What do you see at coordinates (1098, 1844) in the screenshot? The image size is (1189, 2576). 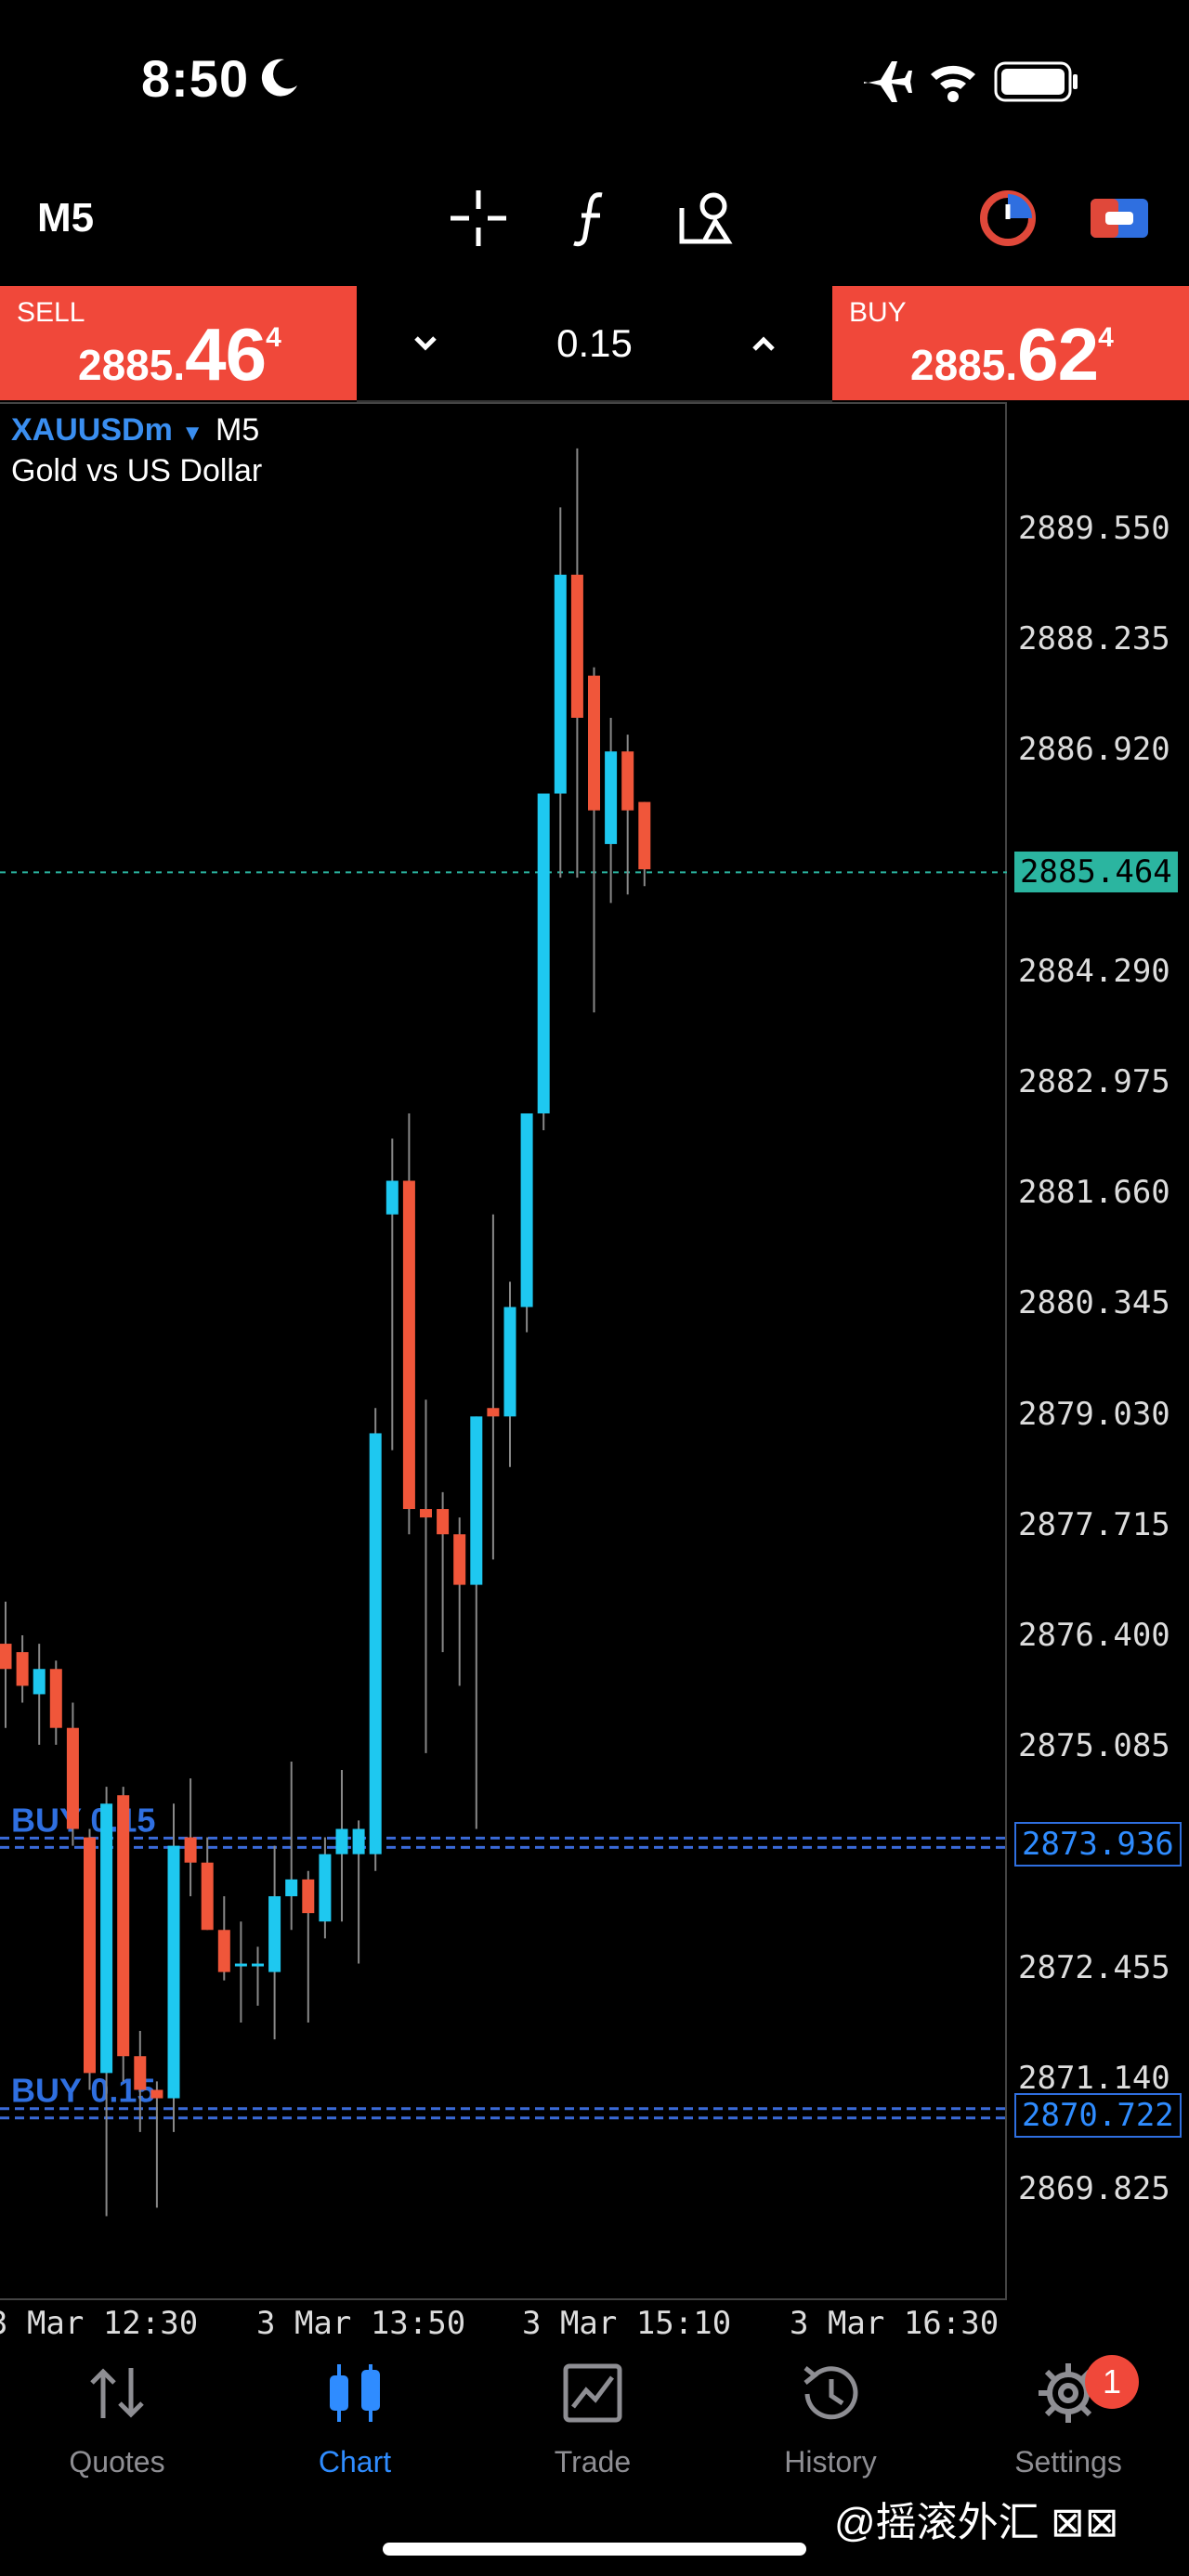 I see `order-price-tag: 2873.936` at bounding box center [1098, 1844].